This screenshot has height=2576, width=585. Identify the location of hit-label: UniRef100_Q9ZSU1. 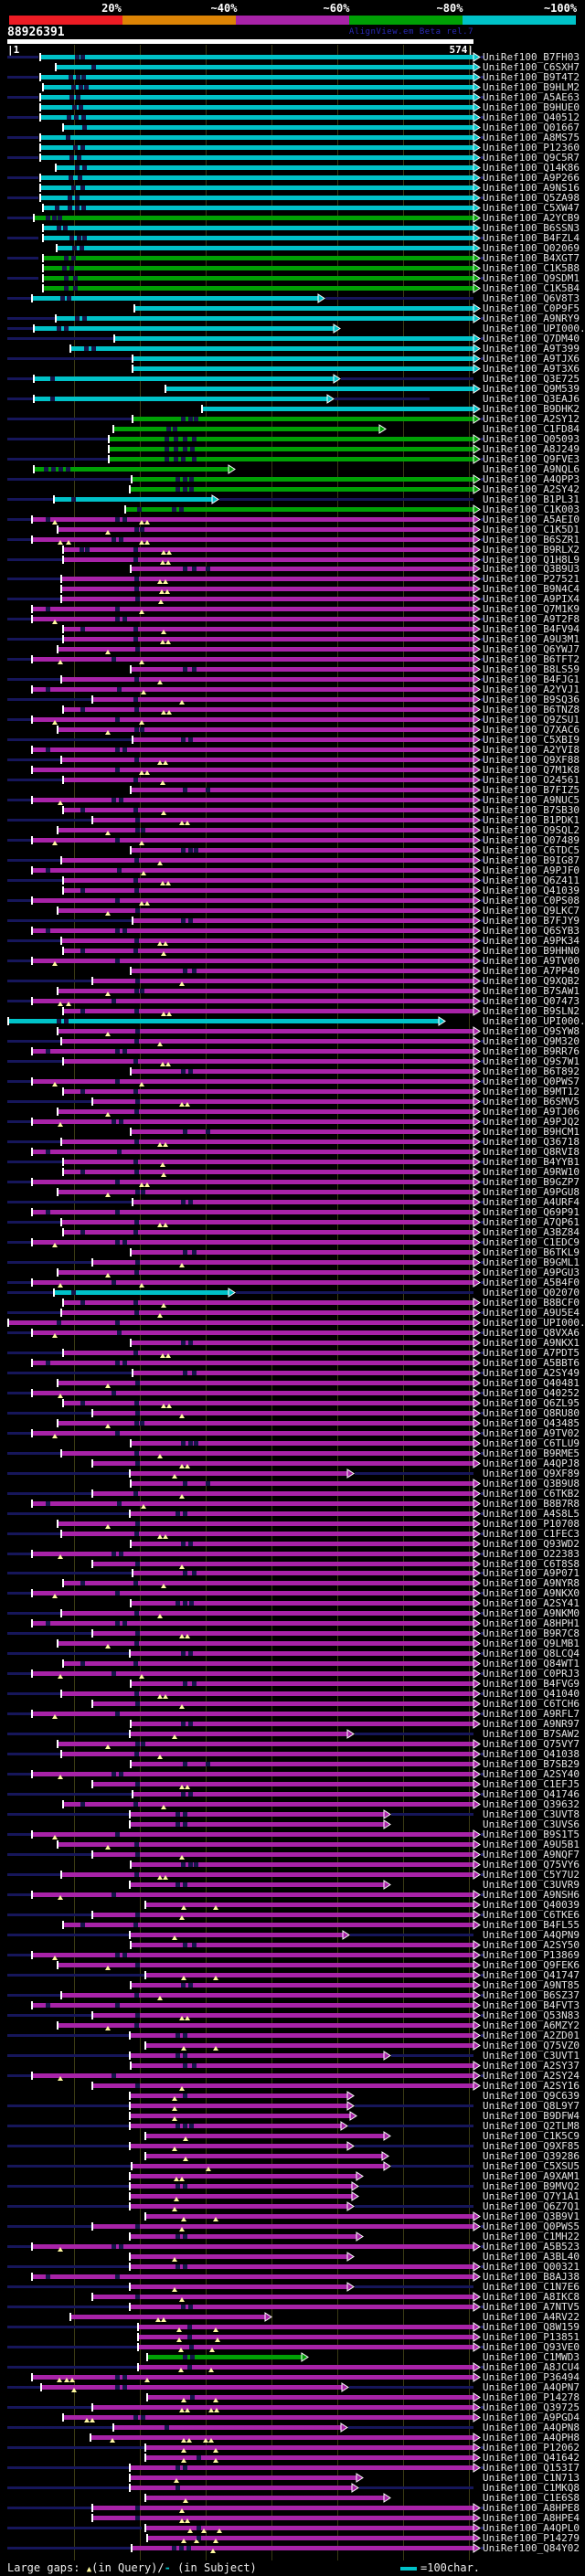
(532, 720).